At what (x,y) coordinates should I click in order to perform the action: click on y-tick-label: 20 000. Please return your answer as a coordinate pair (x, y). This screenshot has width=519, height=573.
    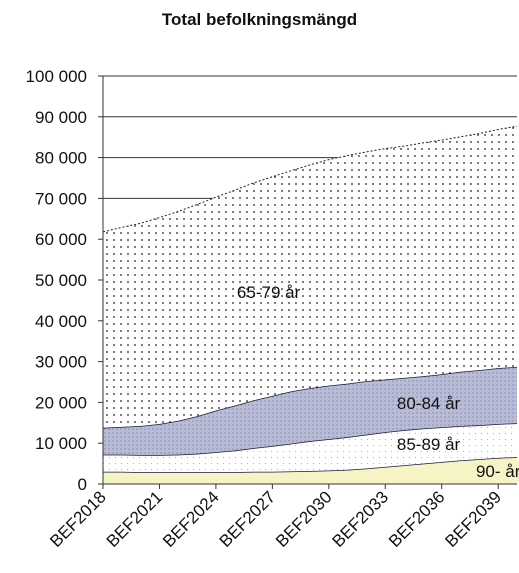
    Looking at the image, I should click on (61, 402).